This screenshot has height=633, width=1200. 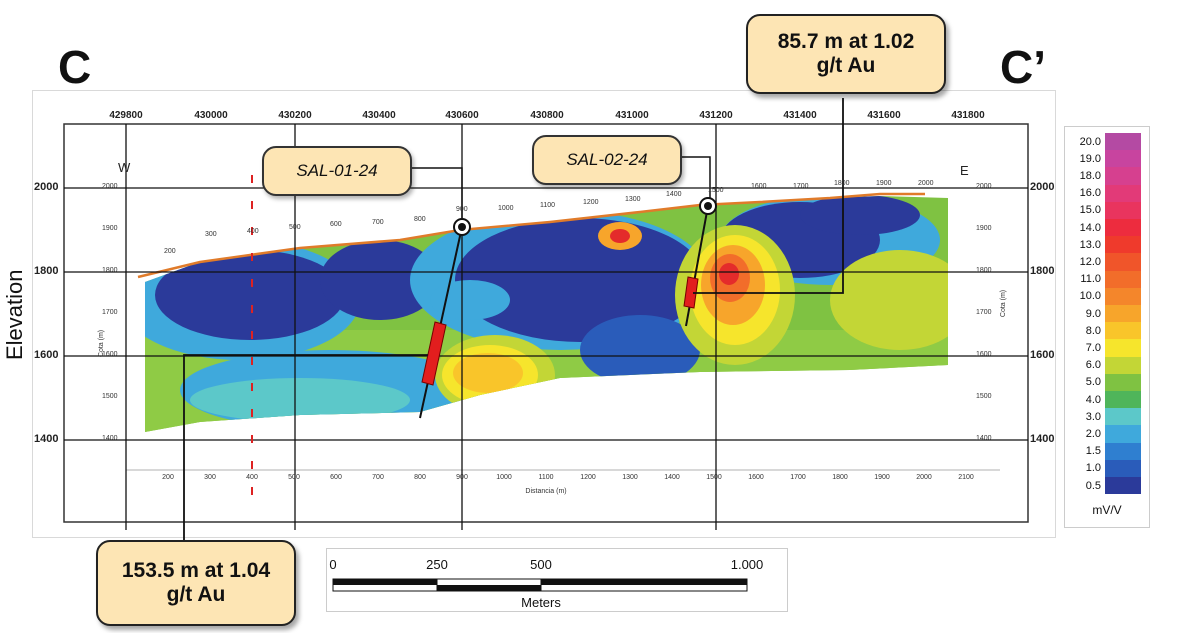 I want to click on legend-entry: 4.0, so click(x=1107, y=400).